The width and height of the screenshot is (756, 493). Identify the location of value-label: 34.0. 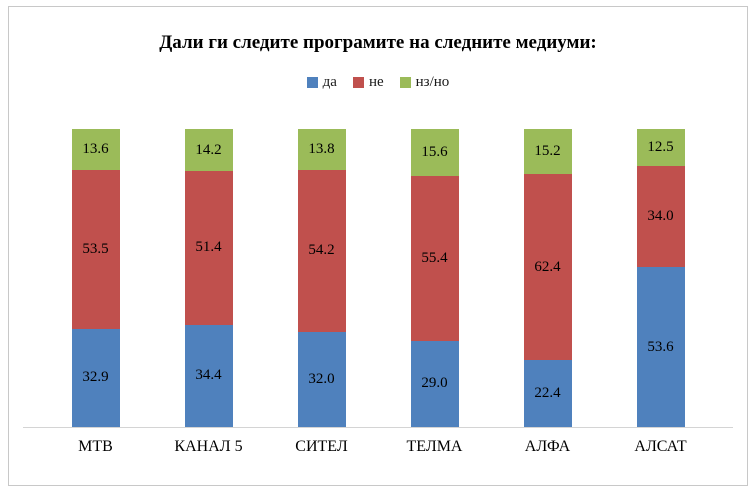
(660, 216).